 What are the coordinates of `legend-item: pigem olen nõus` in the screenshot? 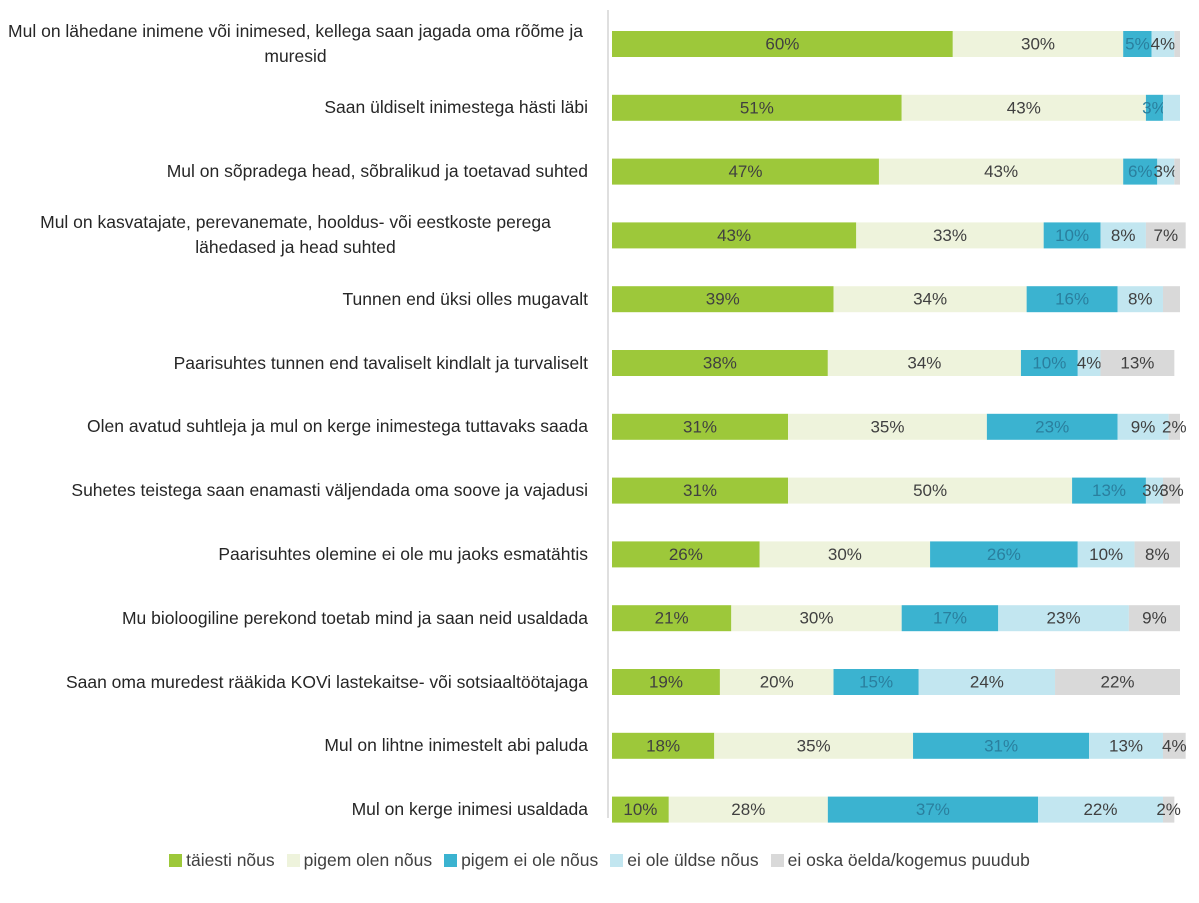 It's located at (359, 860).